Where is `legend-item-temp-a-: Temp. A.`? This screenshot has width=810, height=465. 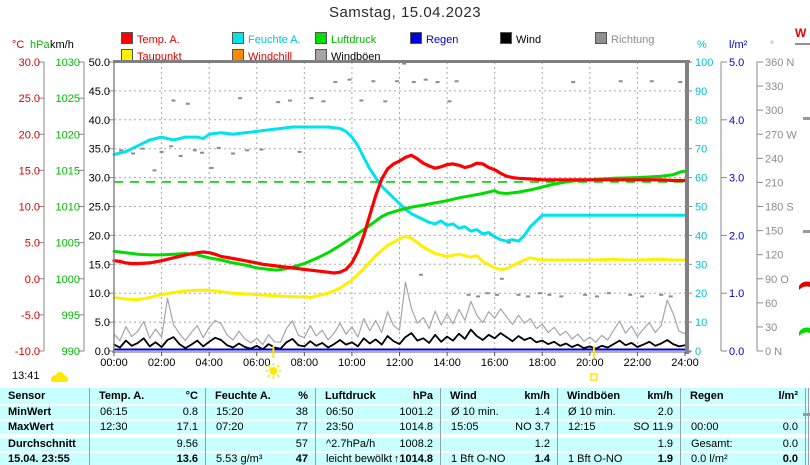 legend-item-temp-a-: Temp. A. is located at coordinates (150, 38).